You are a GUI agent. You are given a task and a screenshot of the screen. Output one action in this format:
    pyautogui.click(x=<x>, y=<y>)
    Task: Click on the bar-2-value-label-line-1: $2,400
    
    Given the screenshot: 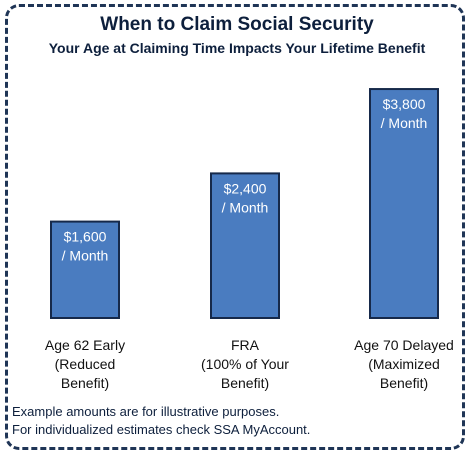 What is the action you would take?
    pyautogui.click(x=245, y=188)
    